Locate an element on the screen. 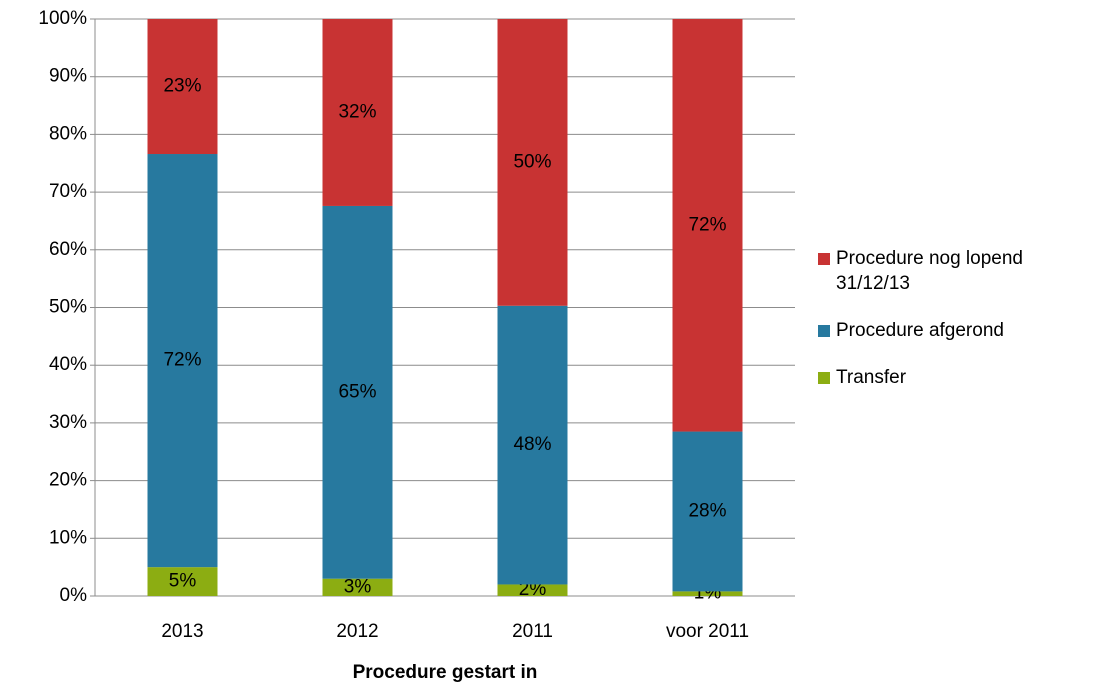  data-label: 3% is located at coordinates (358, 586).